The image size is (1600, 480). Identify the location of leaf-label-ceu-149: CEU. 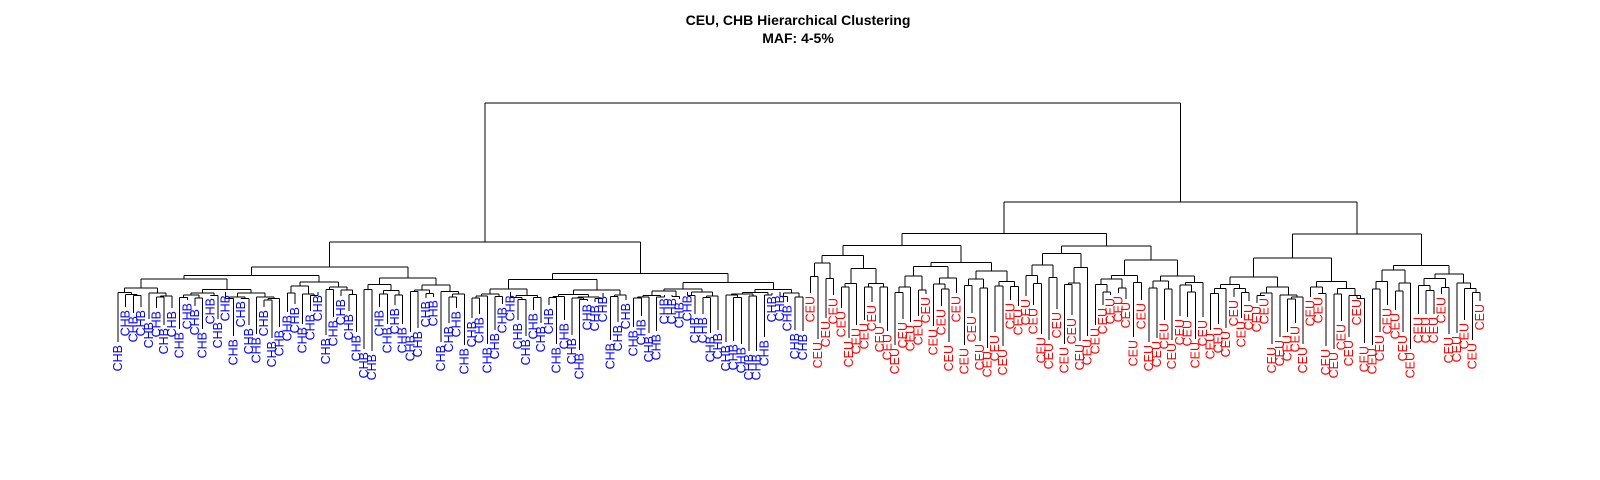
(1265, 311).